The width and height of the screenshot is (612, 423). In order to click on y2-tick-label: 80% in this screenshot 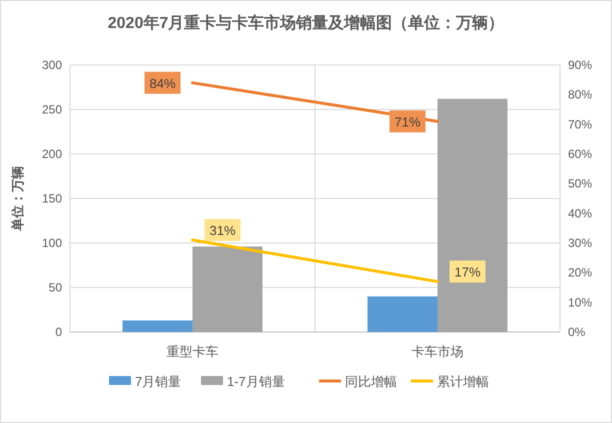, I will do `click(580, 95)`.